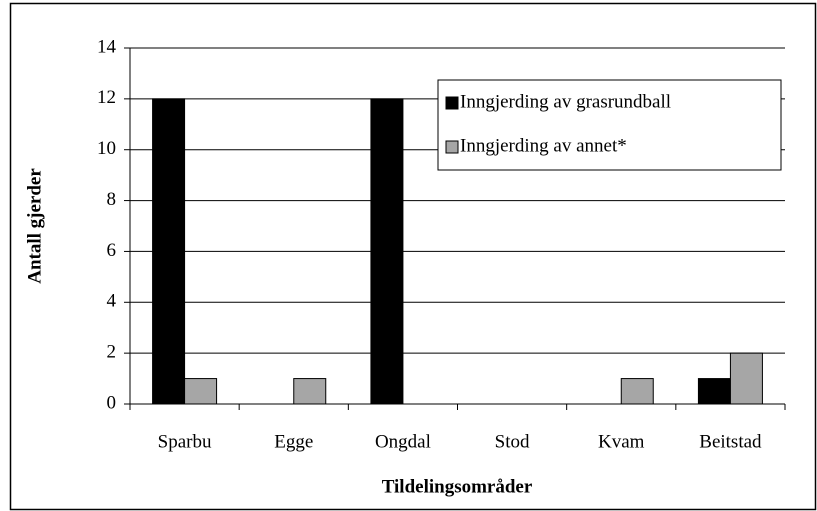  I want to click on y-tick-label: 10, so click(106, 148).